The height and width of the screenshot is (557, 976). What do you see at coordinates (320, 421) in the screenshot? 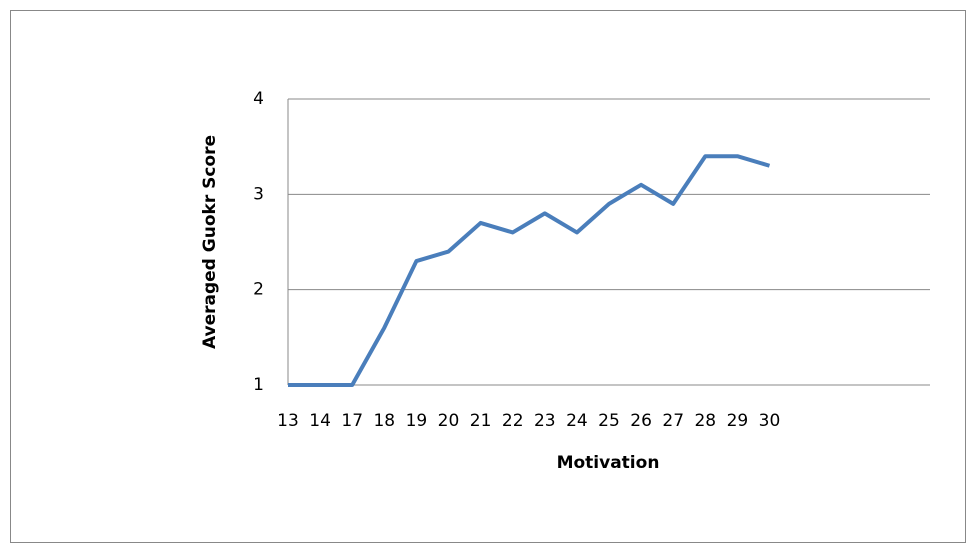
I see `x-tick-label: 14` at bounding box center [320, 421].